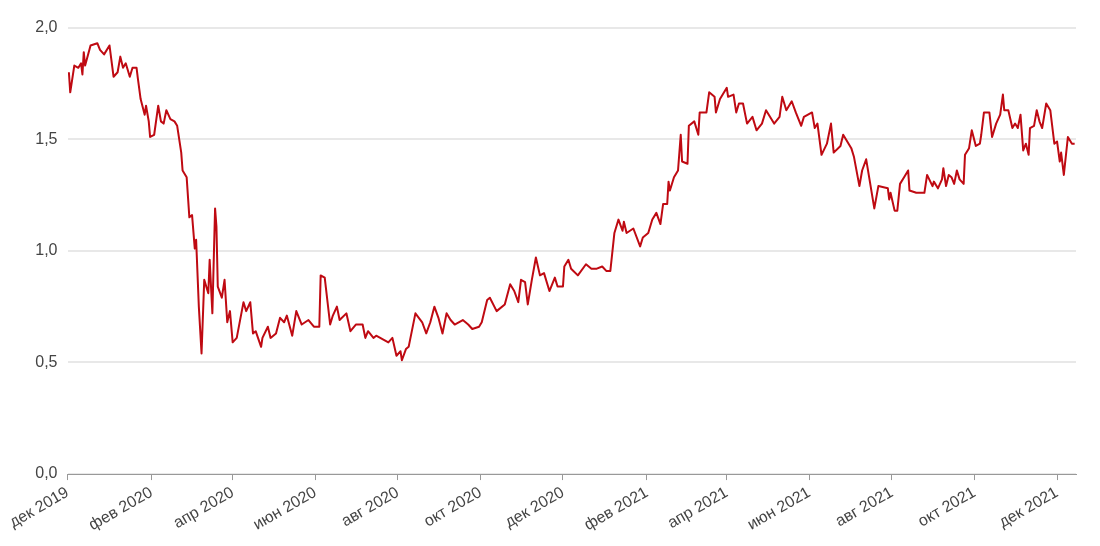 This screenshot has height=546, width=1100. I want to click on y-tick-label: 1,0, so click(46, 250).